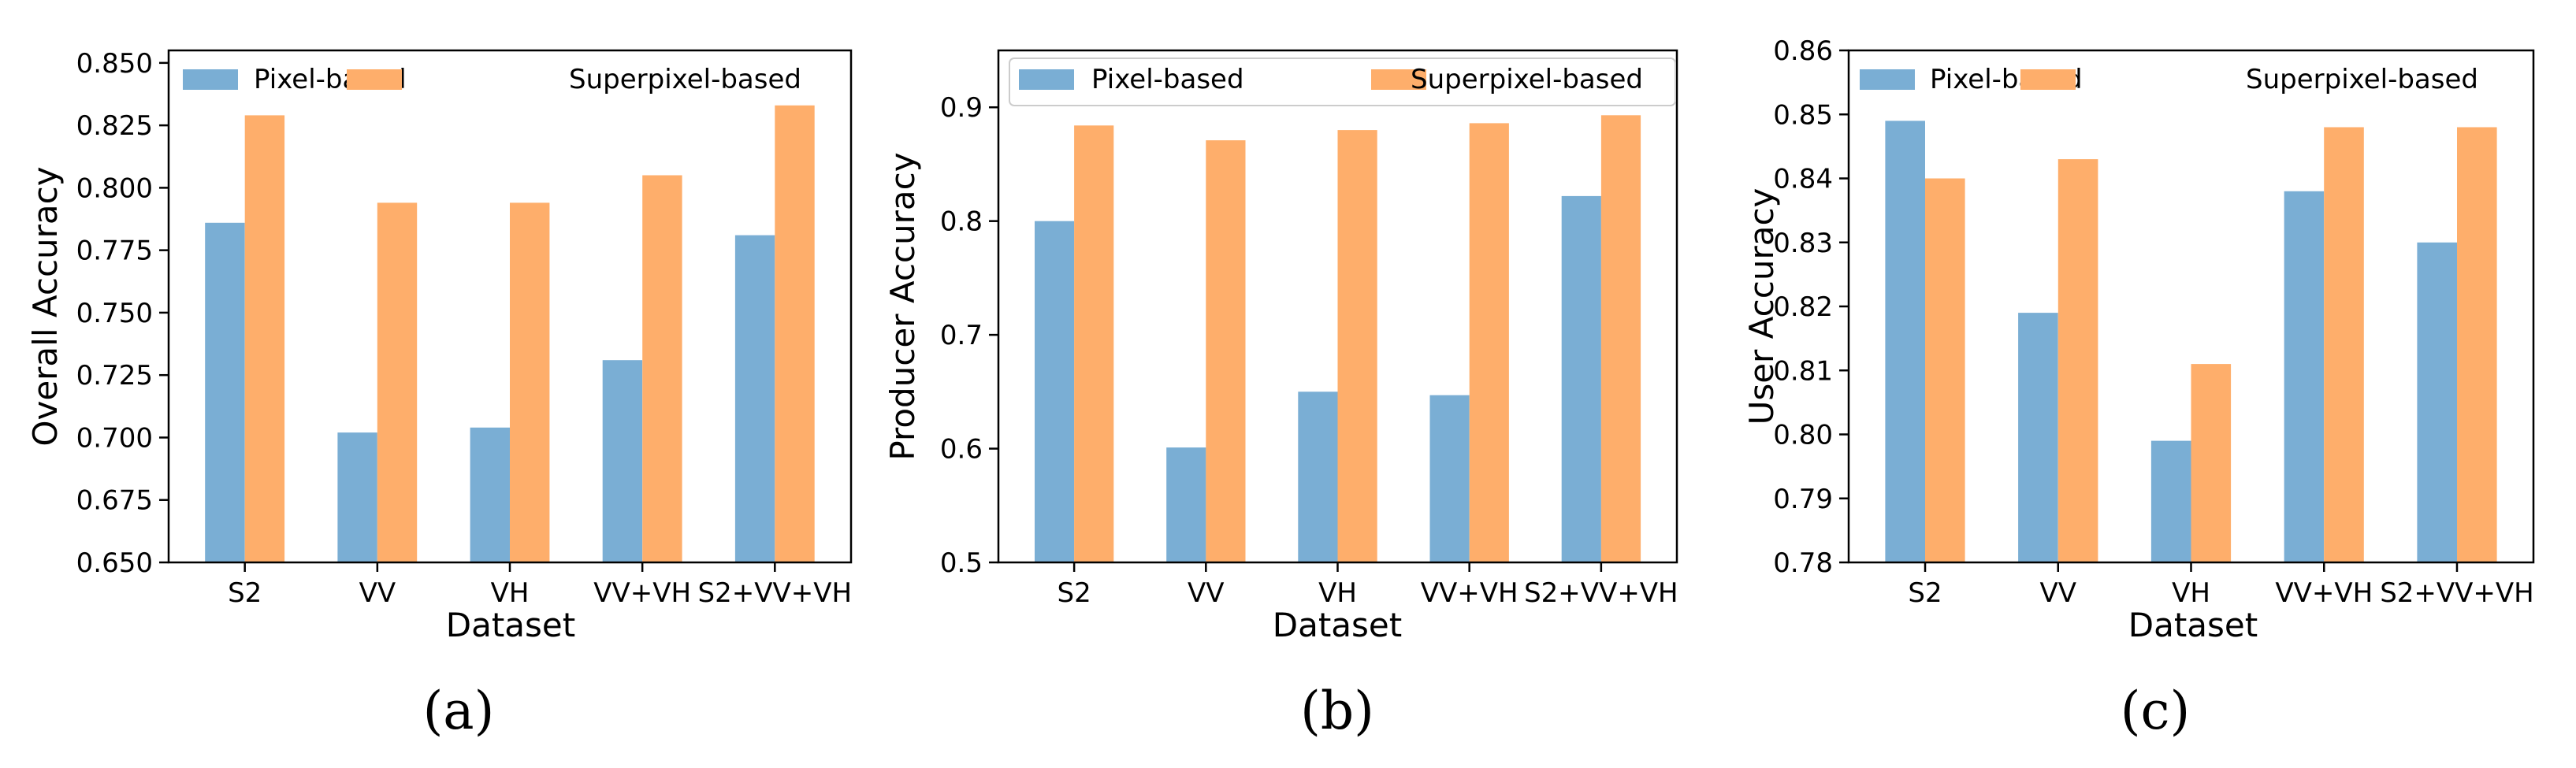 This screenshot has height=768, width=2576. What do you see at coordinates (1527, 79) in the screenshot?
I see `legend-label-superpixel-b: Superpixel-based` at bounding box center [1527, 79].